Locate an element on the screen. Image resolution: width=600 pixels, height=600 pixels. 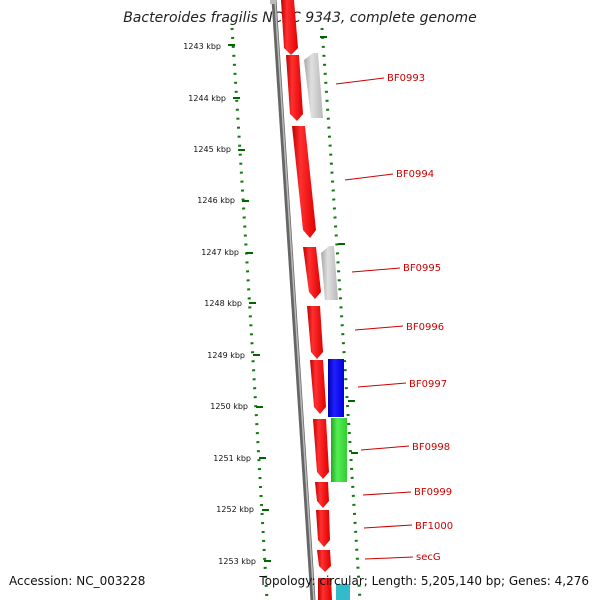
ruler-dots-left is located at coordinates (249, 313).